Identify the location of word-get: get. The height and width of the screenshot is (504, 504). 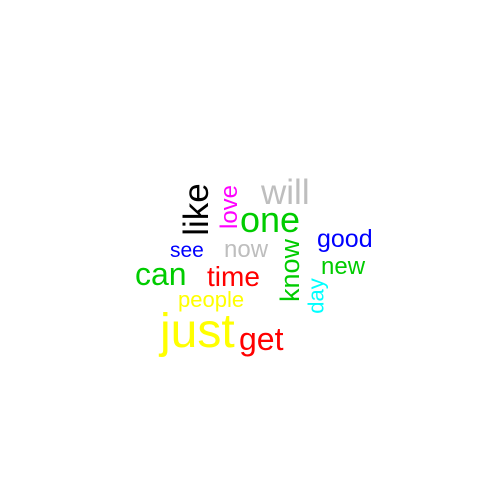
(261, 339).